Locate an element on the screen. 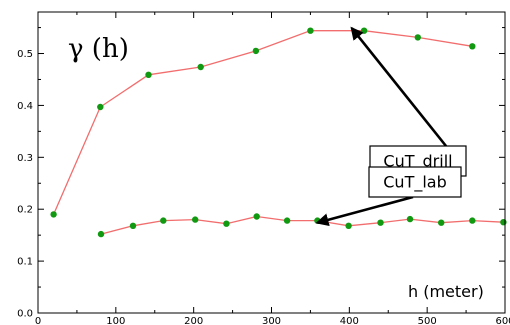  callout-label-cut-lab: CuT_lab is located at coordinates (415, 183).